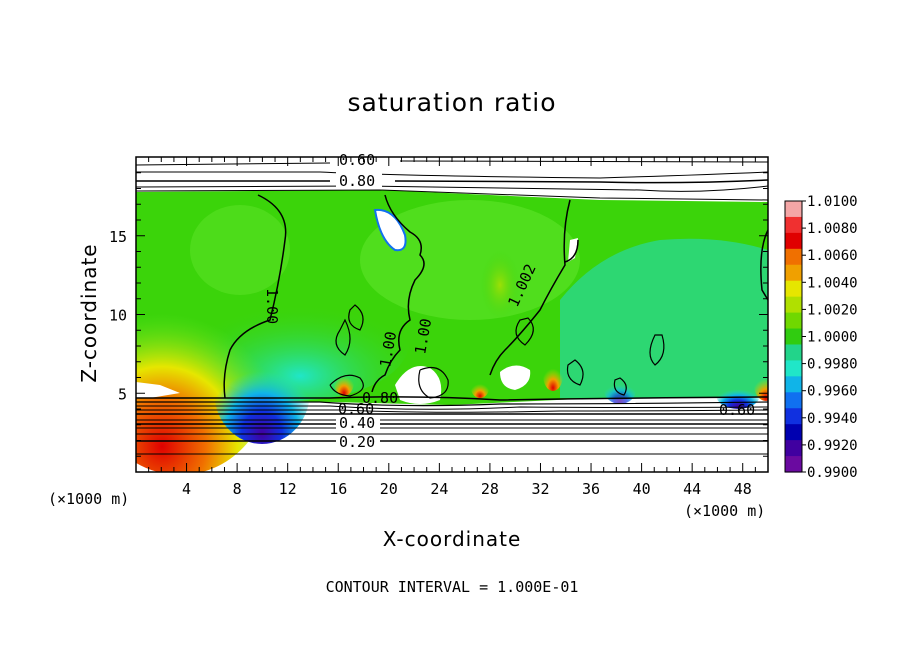 The height and width of the screenshot is (654, 904). What do you see at coordinates (237, 489) in the screenshot?
I see `x-tick-label: 8` at bounding box center [237, 489].